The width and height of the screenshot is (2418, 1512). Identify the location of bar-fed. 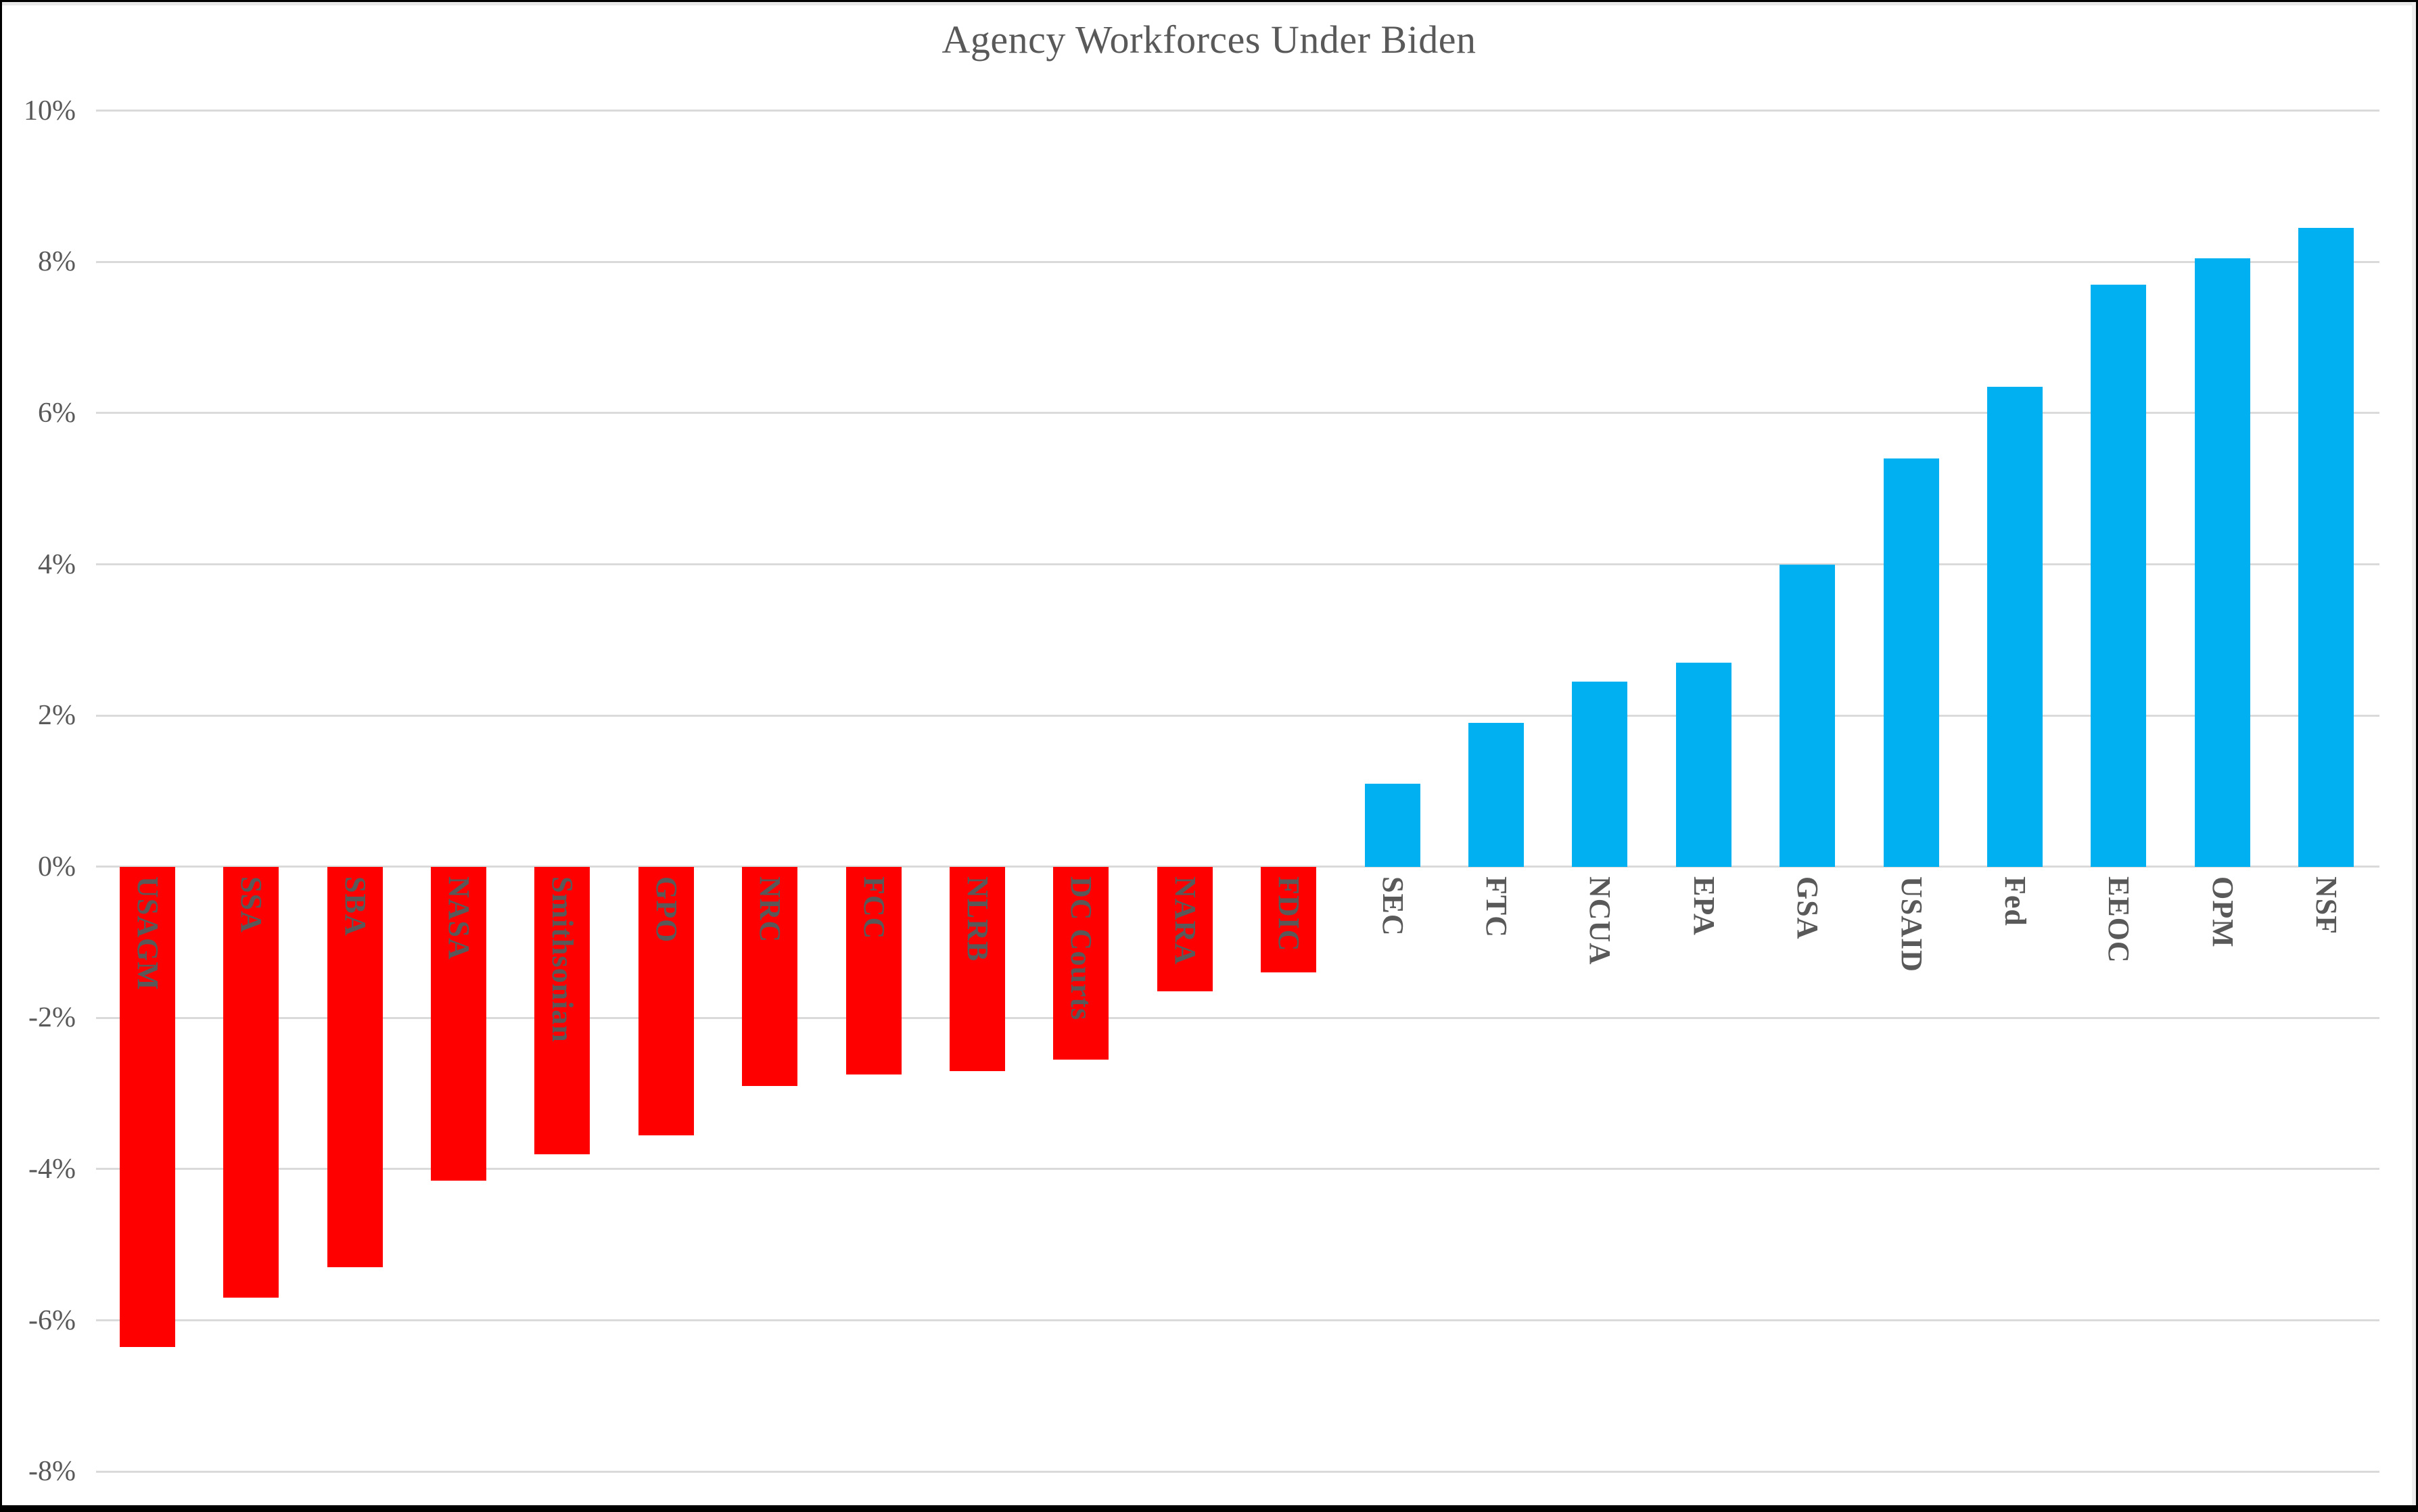
(2014, 626).